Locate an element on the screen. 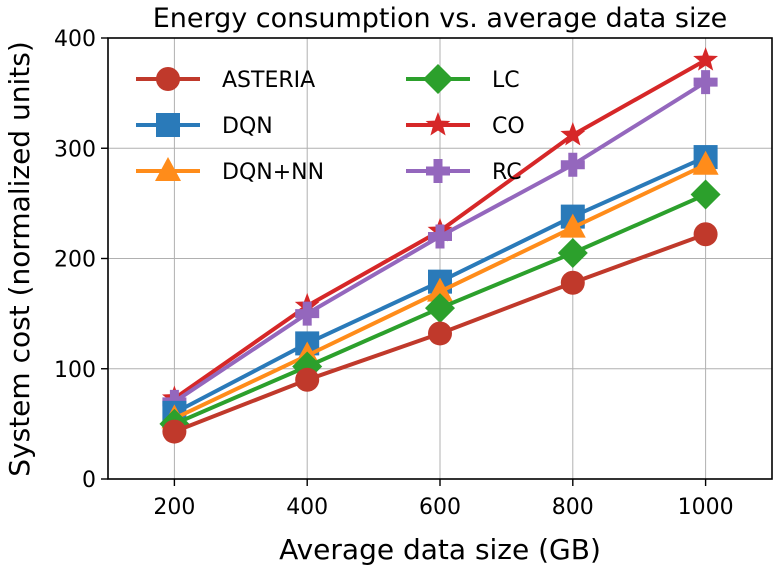  legend-label: DQN+NN is located at coordinates (273, 172).